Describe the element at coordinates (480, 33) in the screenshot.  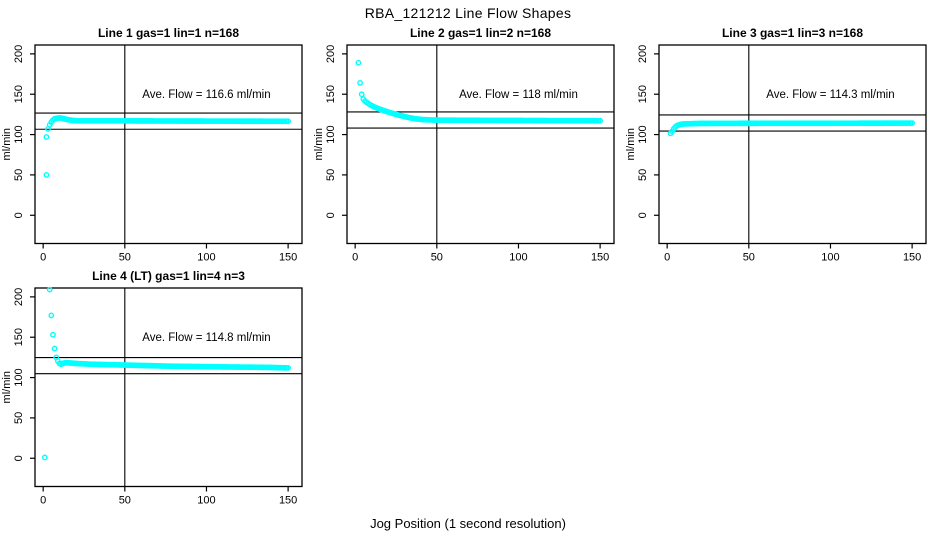
I see `subplot-title: Line 2 gas=1 lin=2 n=168` at that location.